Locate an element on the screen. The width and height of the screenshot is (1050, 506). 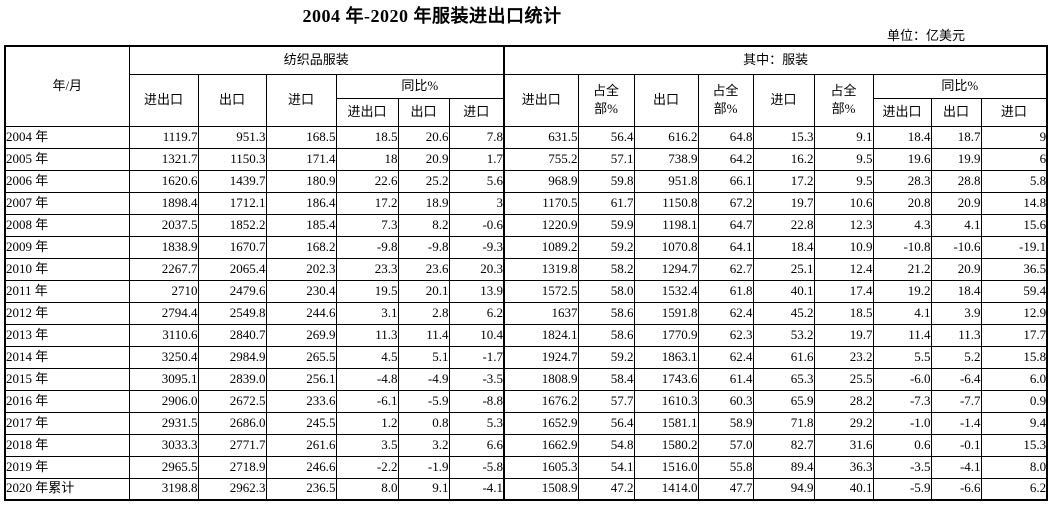
value-cell: -1.7 is located at coordinates (476, 357).